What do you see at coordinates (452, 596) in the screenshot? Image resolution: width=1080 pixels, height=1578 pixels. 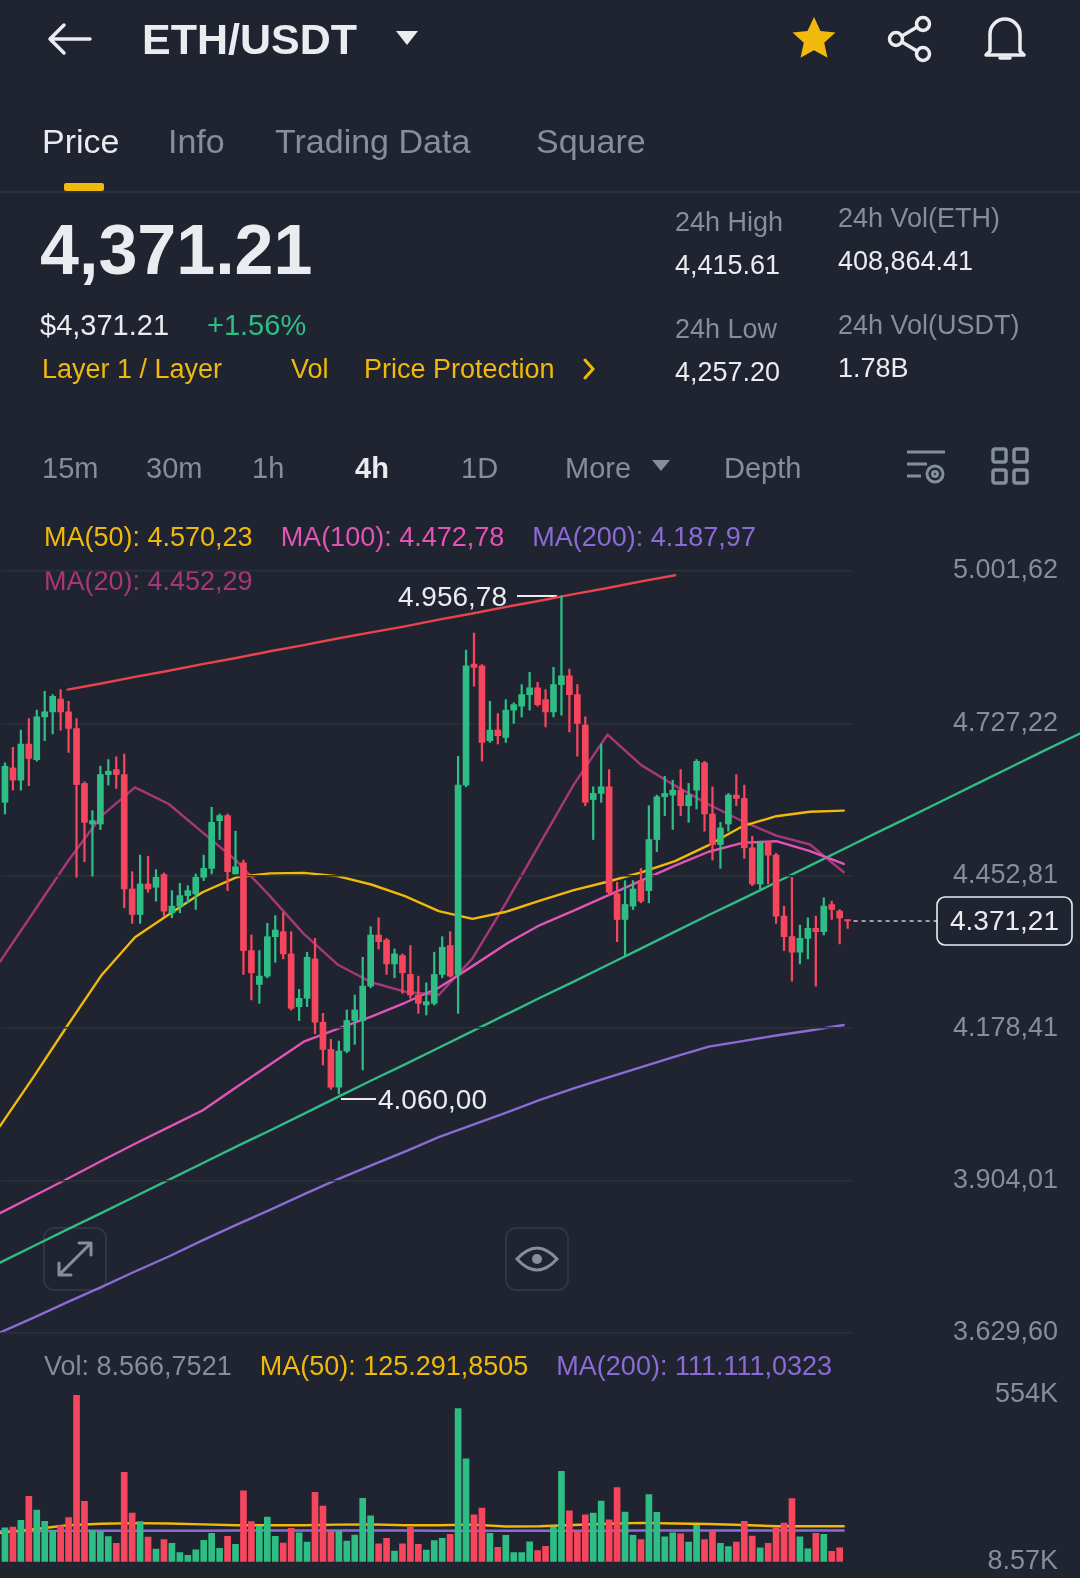 I see `annotation: 4.956,78` at bounding box center [452, 596].